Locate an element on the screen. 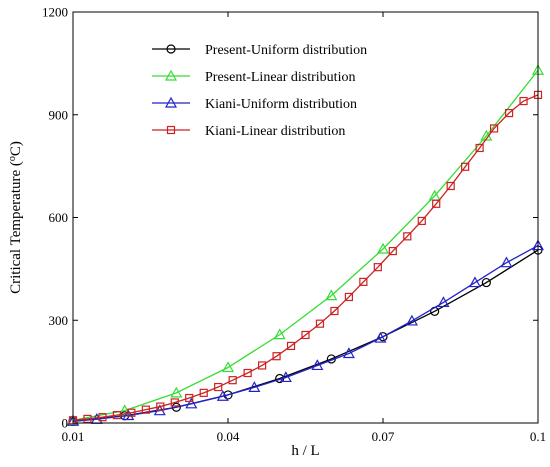  y-tick-label: 300 is located at coordinates (59, 320).